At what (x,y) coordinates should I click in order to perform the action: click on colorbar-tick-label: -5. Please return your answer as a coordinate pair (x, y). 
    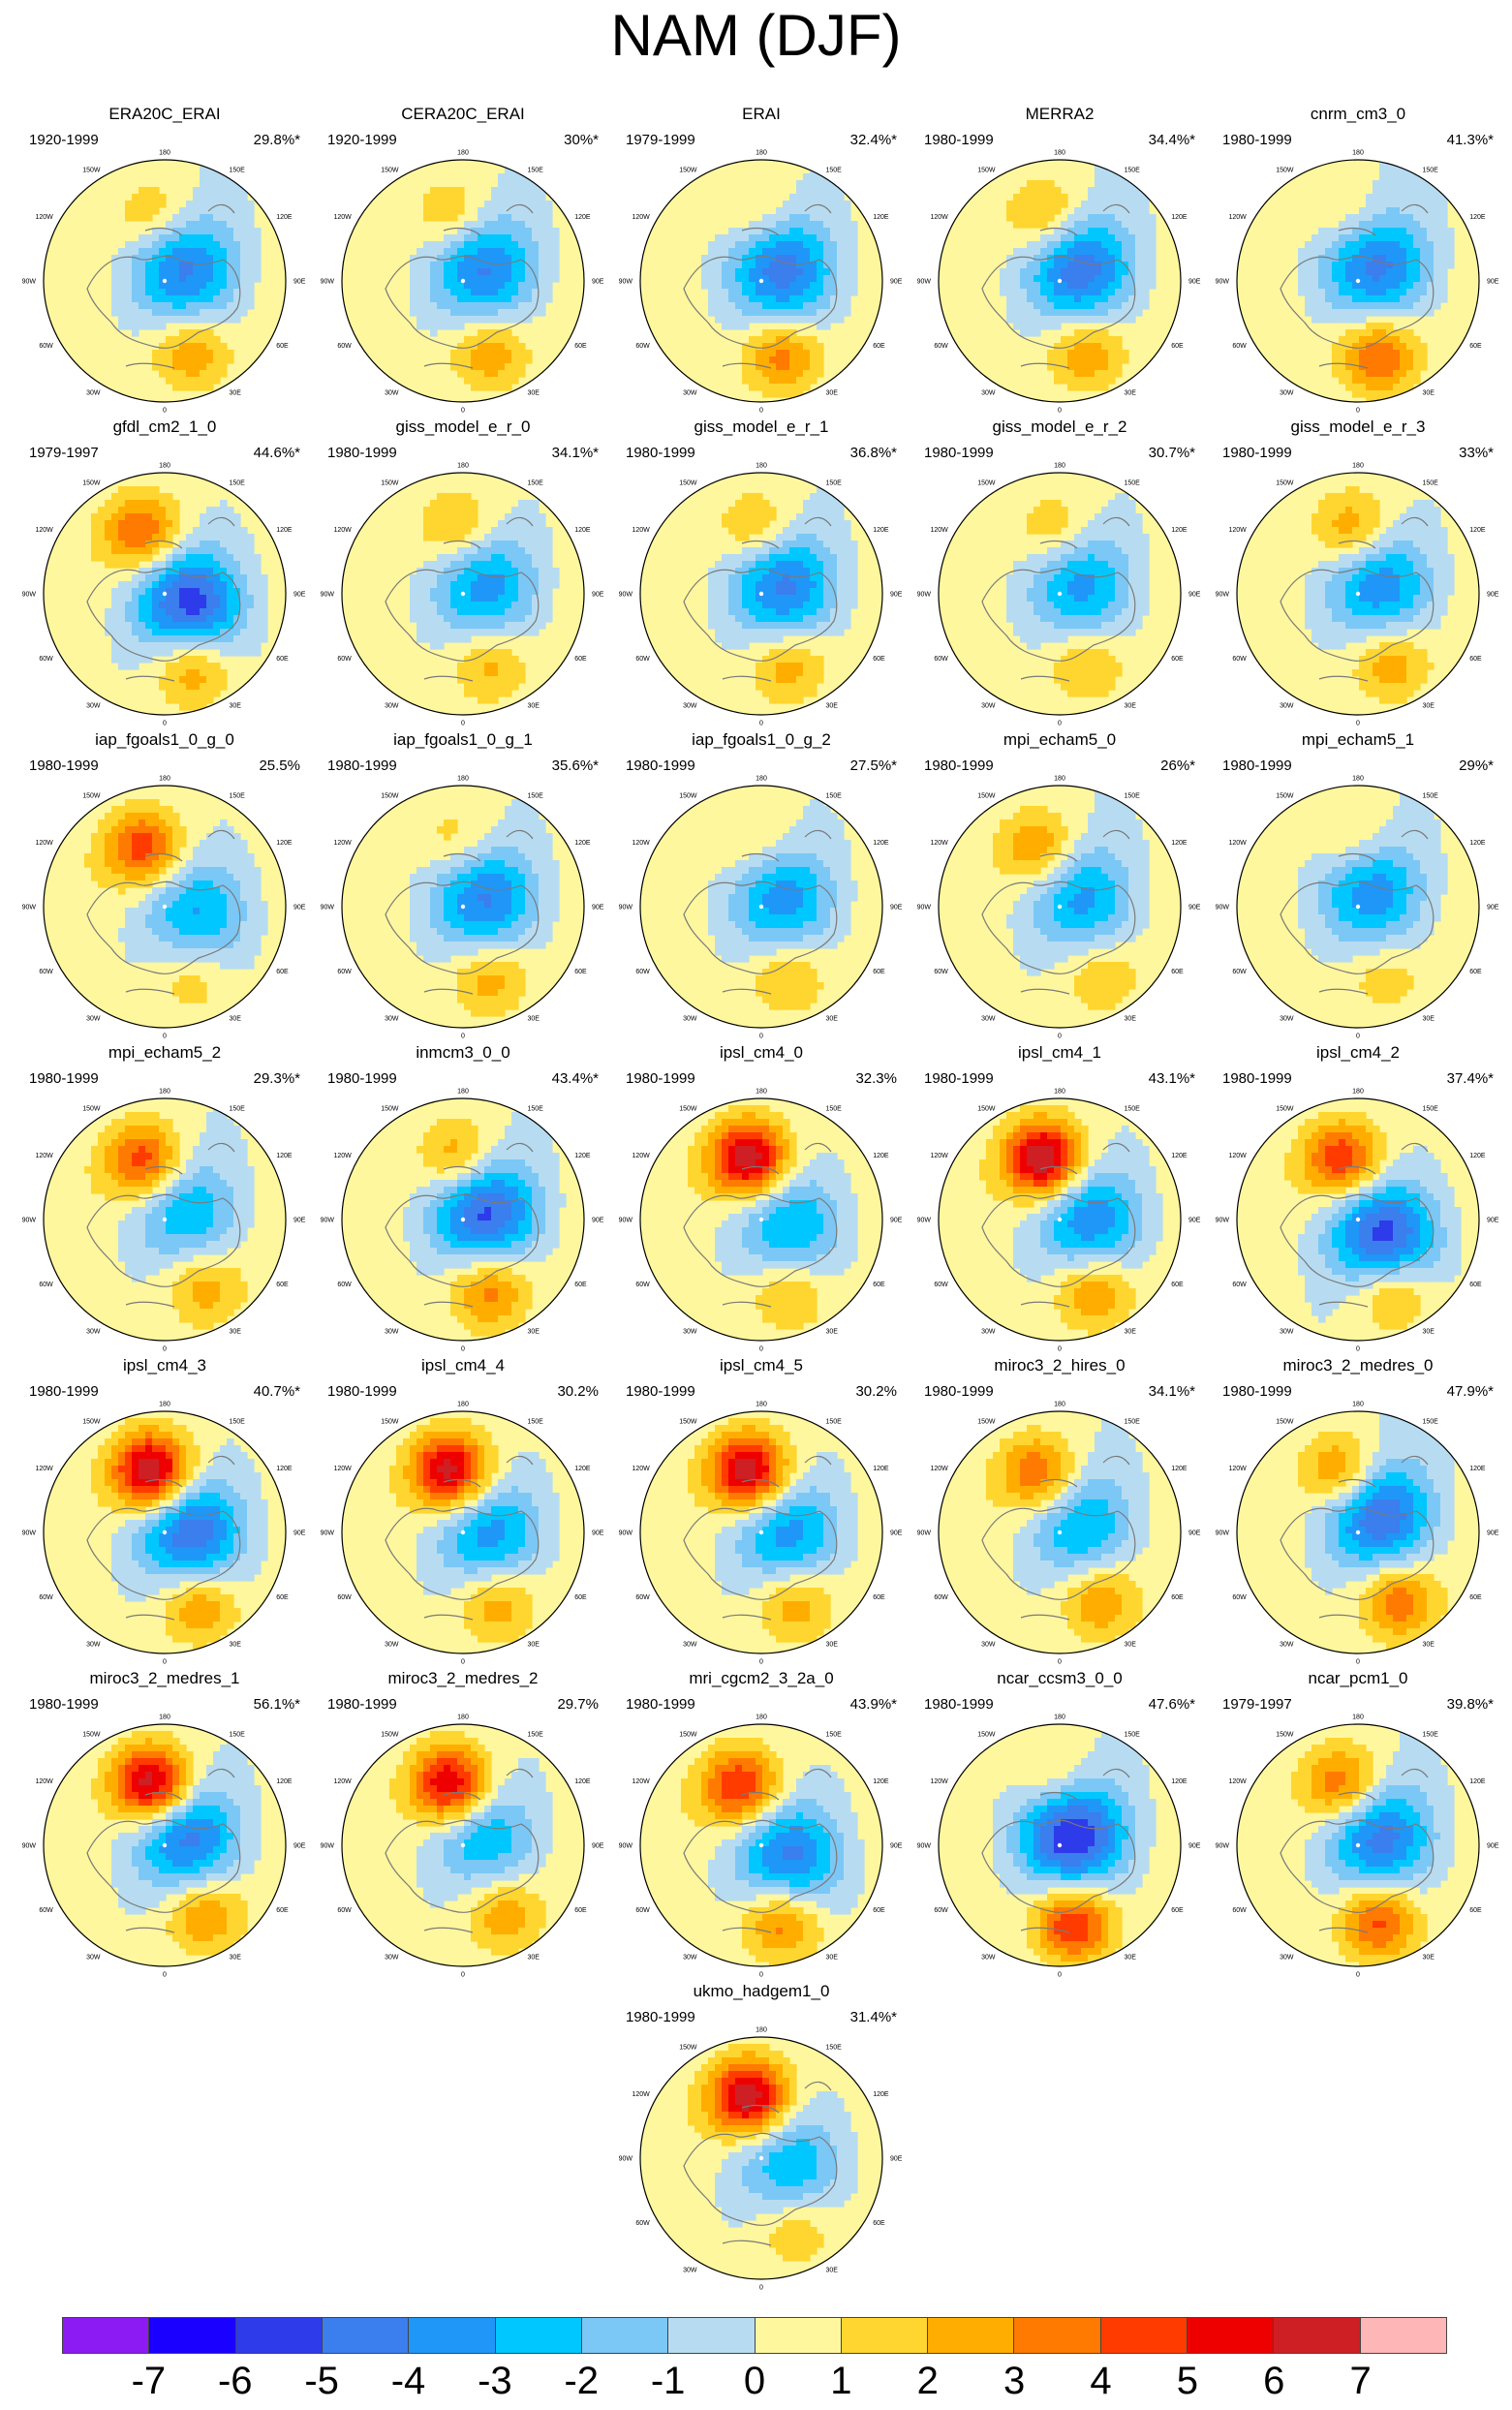
    Looking at the image, I should click on (321, 2381).